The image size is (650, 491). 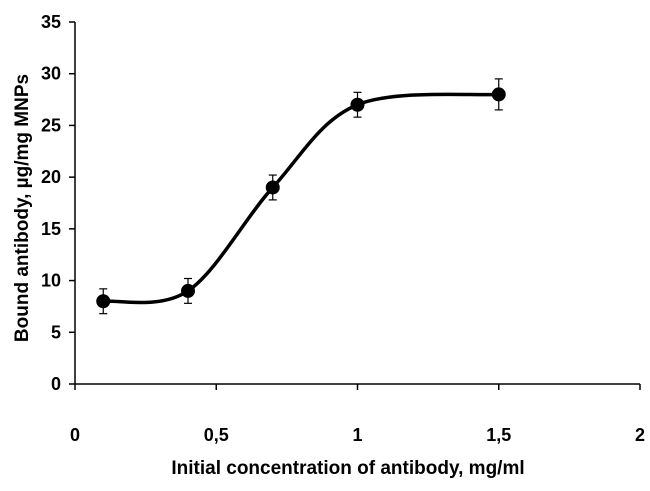 I want to click on x-tick-label: 0, so click(x=75, y=435).